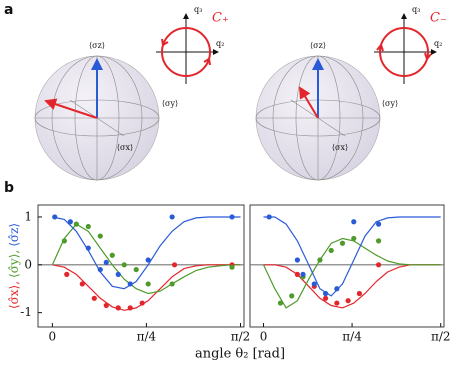 Image resolution: width=456 pixels, height=366 pixels. I want to click on y-tick-label: 1, so click(28, 216).